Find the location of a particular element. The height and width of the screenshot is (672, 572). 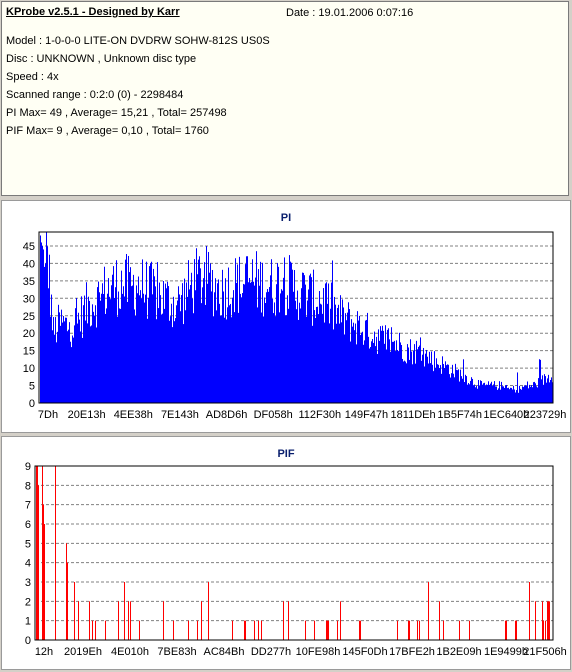

pif-y-tick-label: 9 is located at coordinates (28, 467).